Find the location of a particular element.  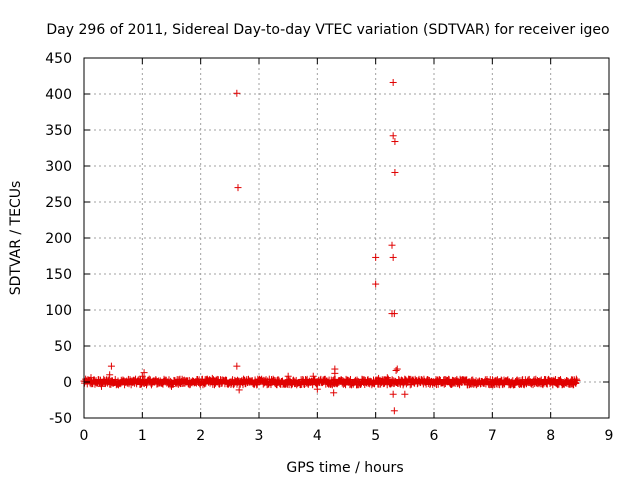

x-tick-label: 3 is located at coordinates (259, 436).